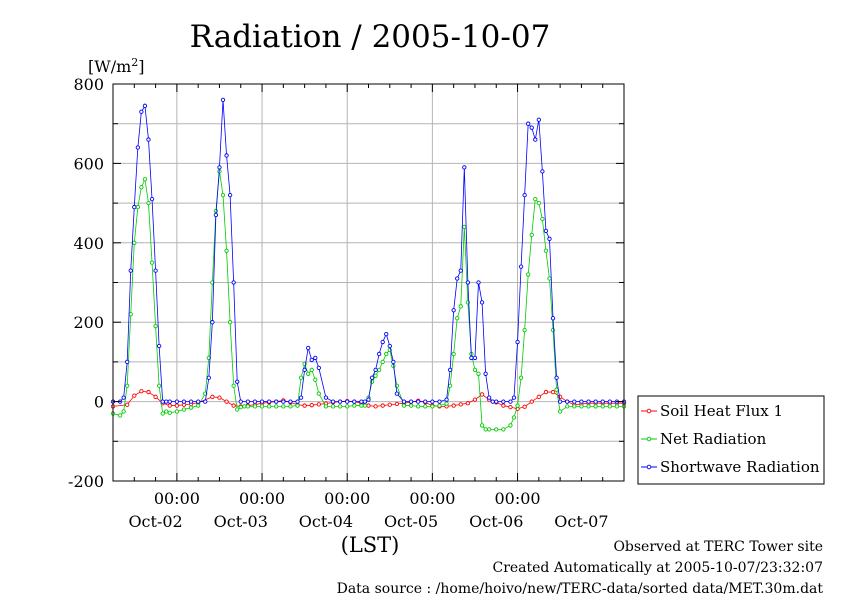 This screenshot has height=595, width=842. Describe the element at coordinates (88, 163) in the screenshot. I see `y-tick-label: 600` at that location.